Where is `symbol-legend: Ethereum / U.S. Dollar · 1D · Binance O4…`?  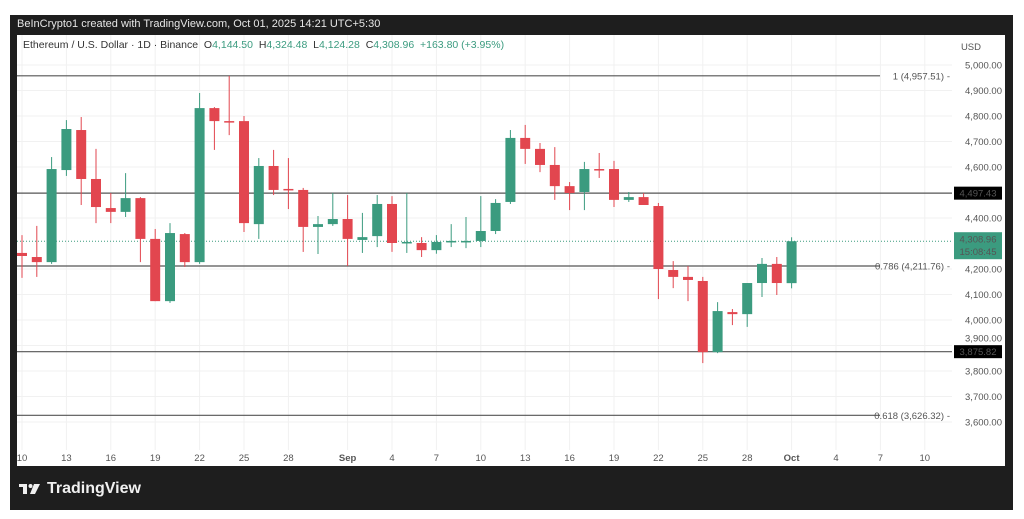
symbol-legend: Ethereum / U.S. Dollar · 1D · Binance O4… is located at coordinates (263, 45).